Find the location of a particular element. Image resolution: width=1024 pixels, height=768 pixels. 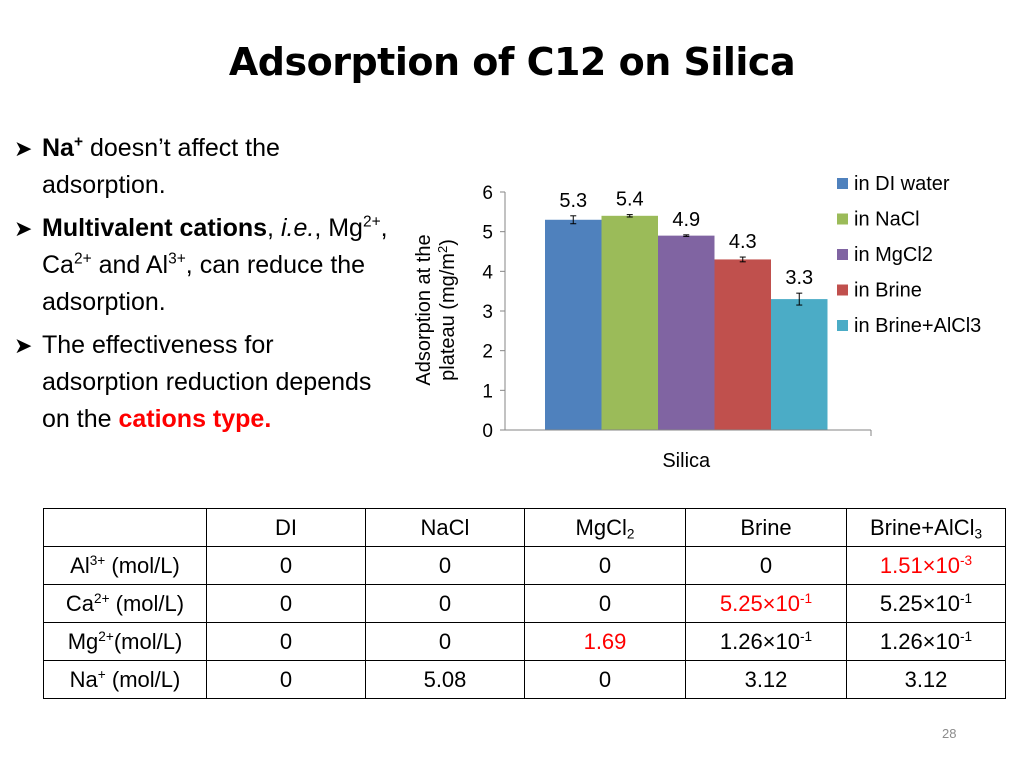

table-header-row: DI NaCl MgCl2 Brine Brine+AlCl3 is located at coordinates (524, 527).